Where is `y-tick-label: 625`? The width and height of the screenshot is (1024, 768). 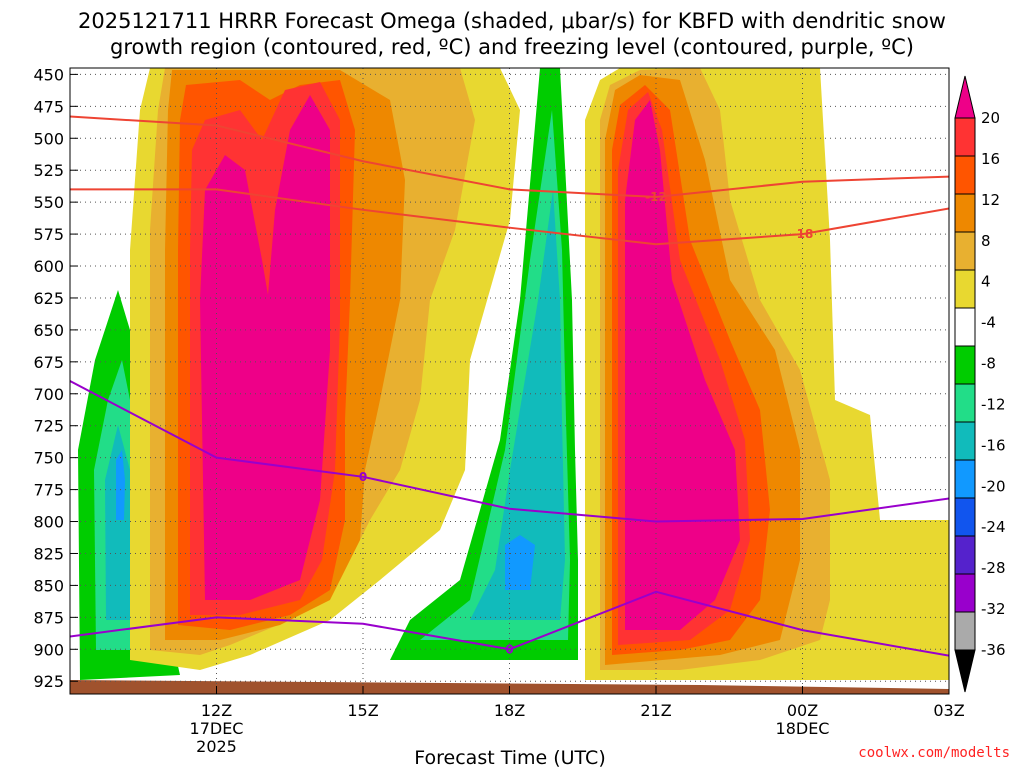 y-tick-label: 625 is located at coordinates (48, 298).